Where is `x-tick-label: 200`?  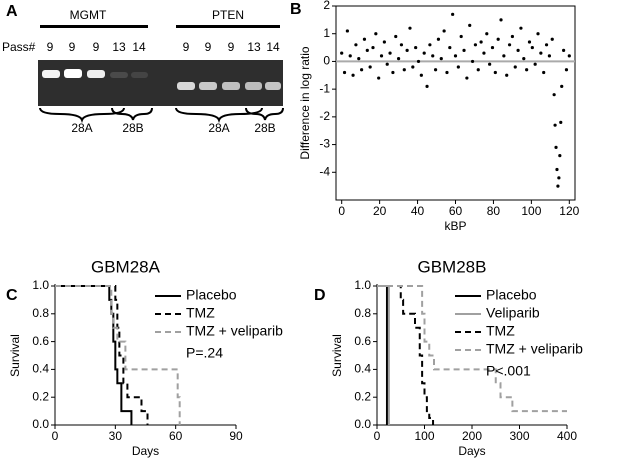 x-tick-label: 200 is located at coordinates (472, 436).